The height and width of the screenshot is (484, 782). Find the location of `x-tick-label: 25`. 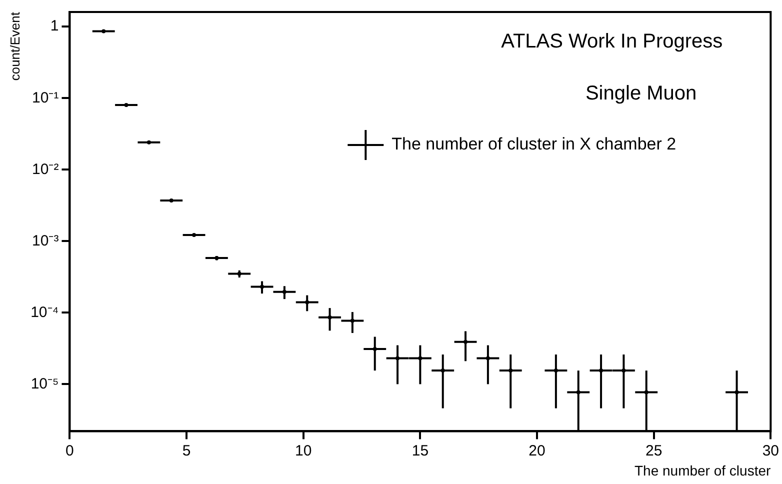

x-tick-label: 25 is located at coordinates (653, 451).